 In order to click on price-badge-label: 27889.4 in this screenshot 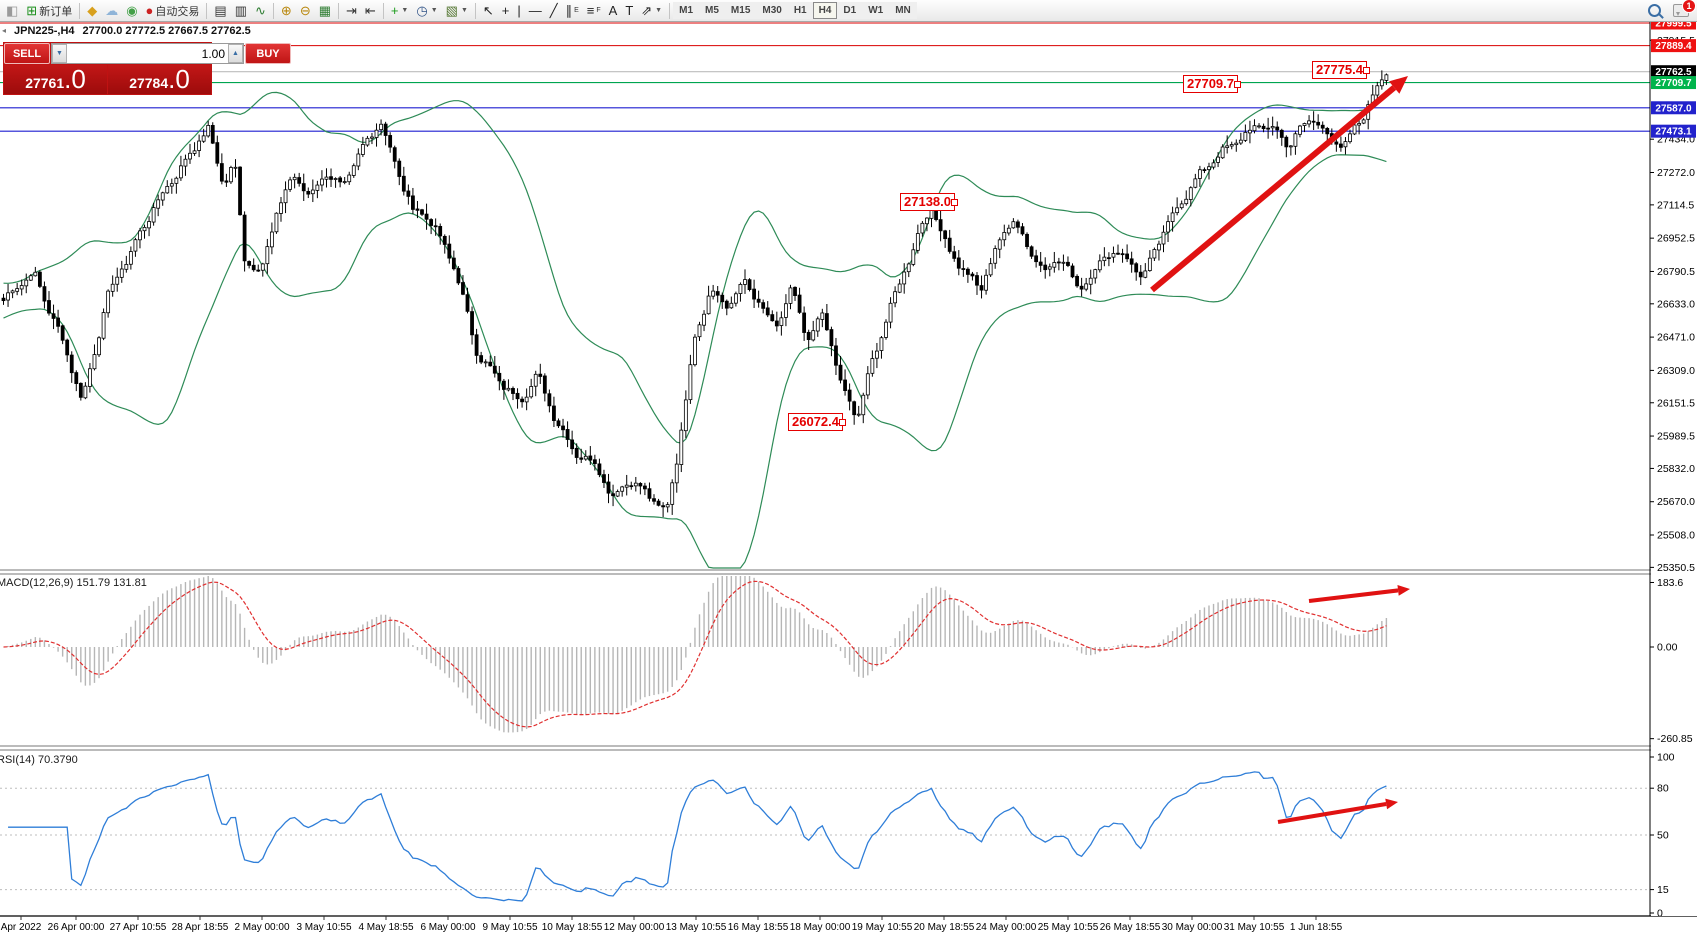, I will do `click(1673, 46)`.